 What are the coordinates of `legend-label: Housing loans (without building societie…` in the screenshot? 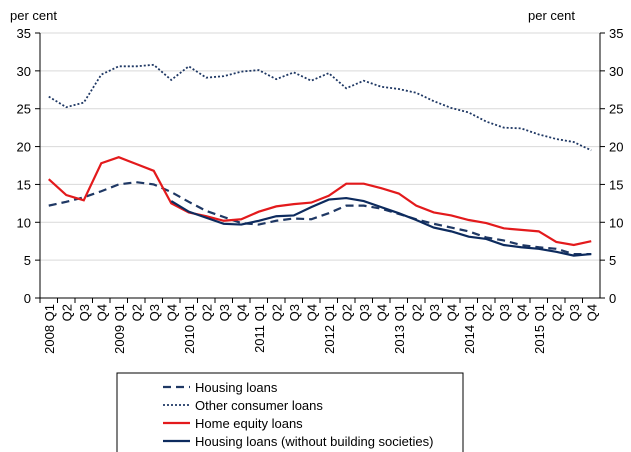 It's located at (314, 441).